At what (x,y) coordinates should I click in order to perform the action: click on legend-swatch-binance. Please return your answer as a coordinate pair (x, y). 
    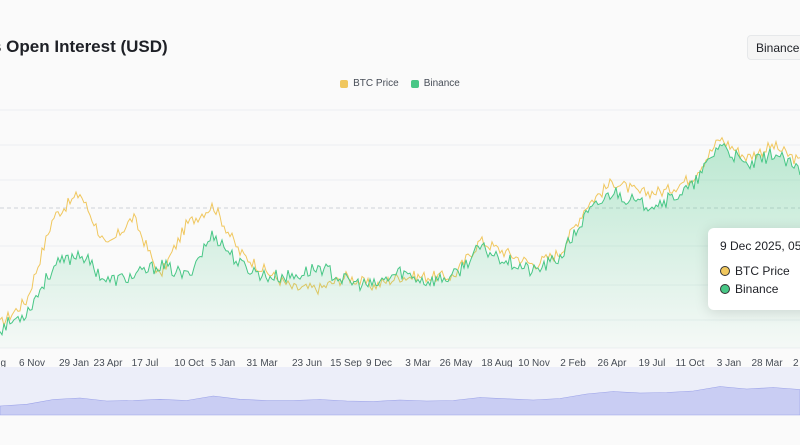
    Looking at the image, I should click on (414, 83).